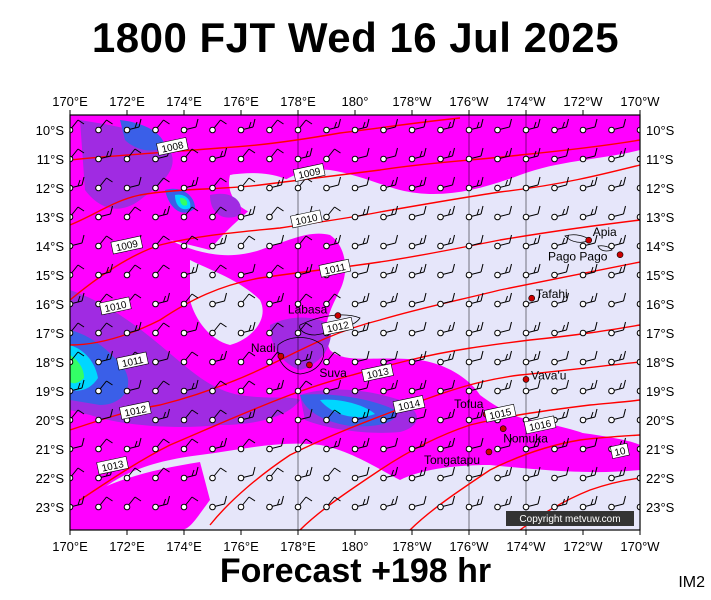  I want to click on isobar-label: 10, so click(619, 450).